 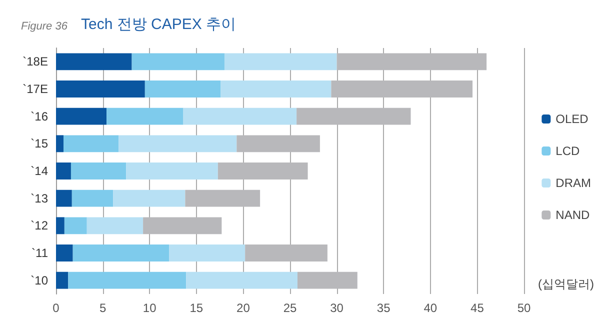 I want to click on chart-title: Tech 전방 CAPEX 추이, so click(x=158, y=24).